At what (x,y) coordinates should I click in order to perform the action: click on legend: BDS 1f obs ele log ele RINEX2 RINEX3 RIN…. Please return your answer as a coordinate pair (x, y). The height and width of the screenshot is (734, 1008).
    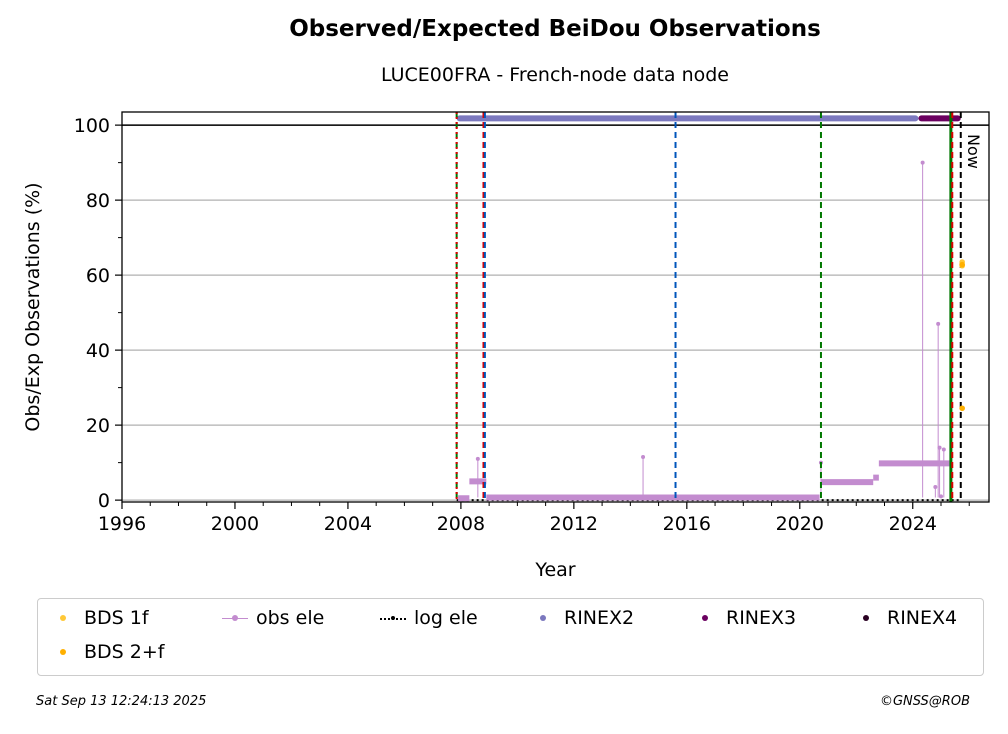
    Looking at the image, I should click on (510, 637).